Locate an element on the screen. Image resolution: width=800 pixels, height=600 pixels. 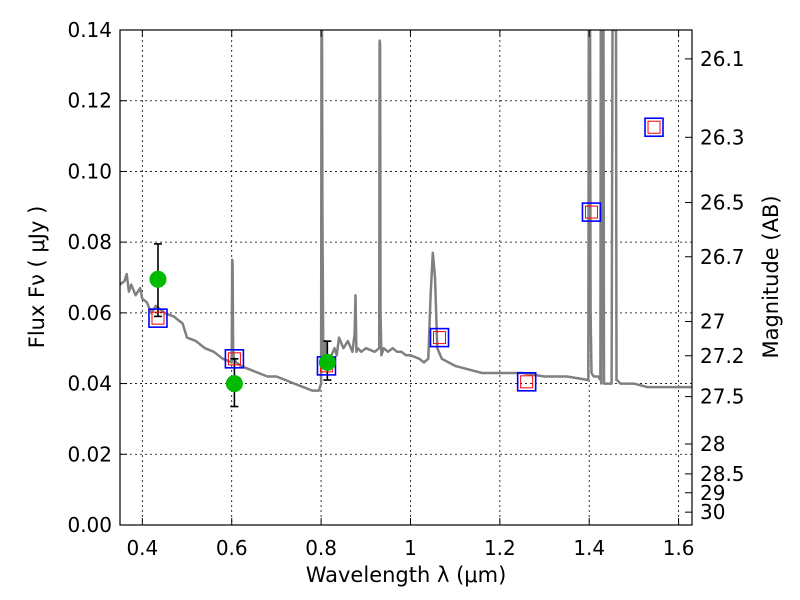
y-axis-title: Flux Fν ( μJy ) is located at coordinates (37, 277).